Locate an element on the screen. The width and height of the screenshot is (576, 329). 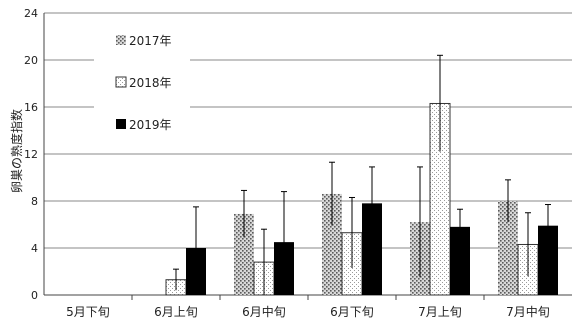
legend-label: 2017年 is located at coordinates (150, 41).